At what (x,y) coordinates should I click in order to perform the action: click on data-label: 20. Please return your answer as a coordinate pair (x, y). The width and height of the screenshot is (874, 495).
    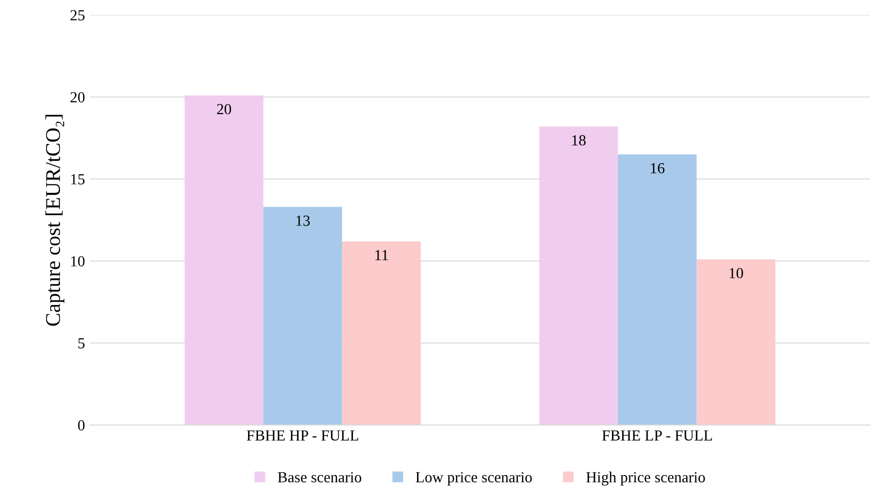
    Looking at the image, I should click on (224, 109).